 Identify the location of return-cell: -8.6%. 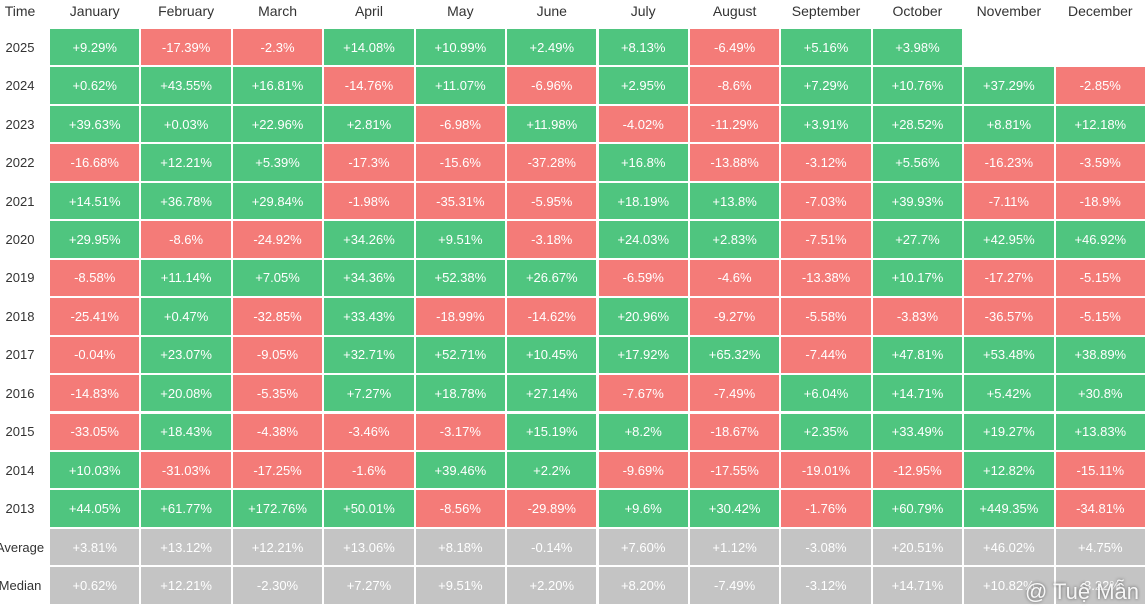
(186, 239).